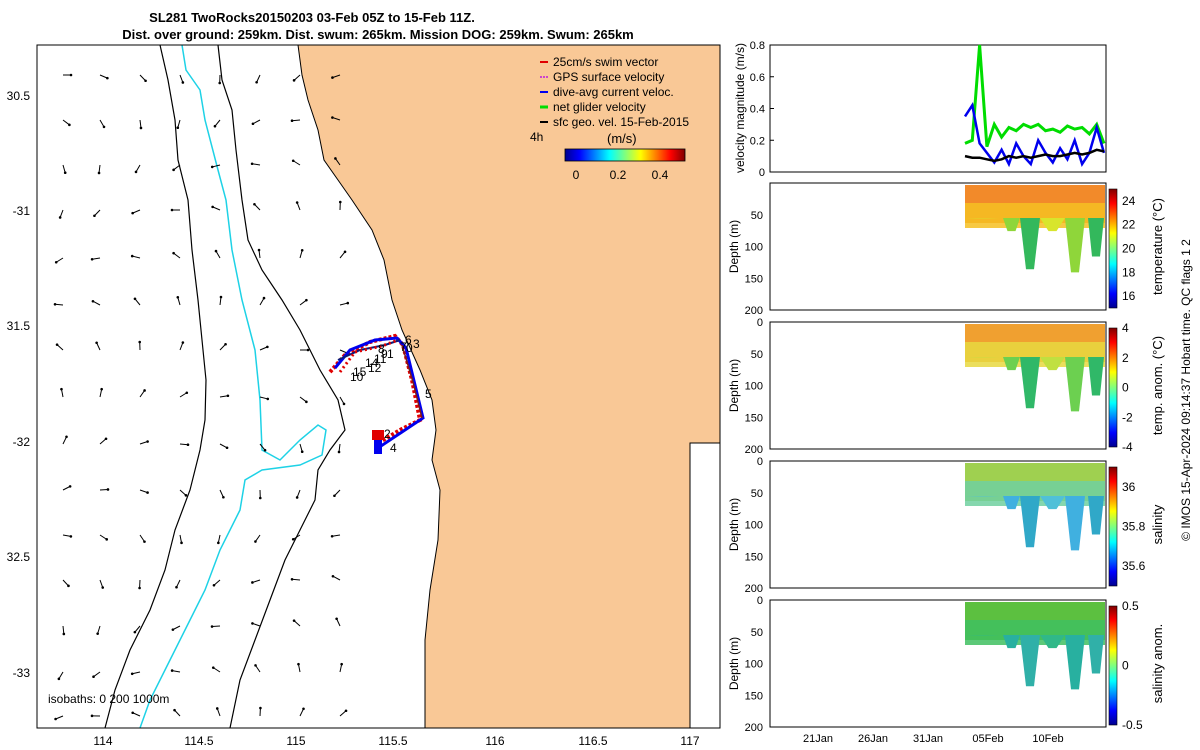  Describe the element at coordinates (1129, 225) in the screenshot. I see `colorbar-tick: 22` at that location.